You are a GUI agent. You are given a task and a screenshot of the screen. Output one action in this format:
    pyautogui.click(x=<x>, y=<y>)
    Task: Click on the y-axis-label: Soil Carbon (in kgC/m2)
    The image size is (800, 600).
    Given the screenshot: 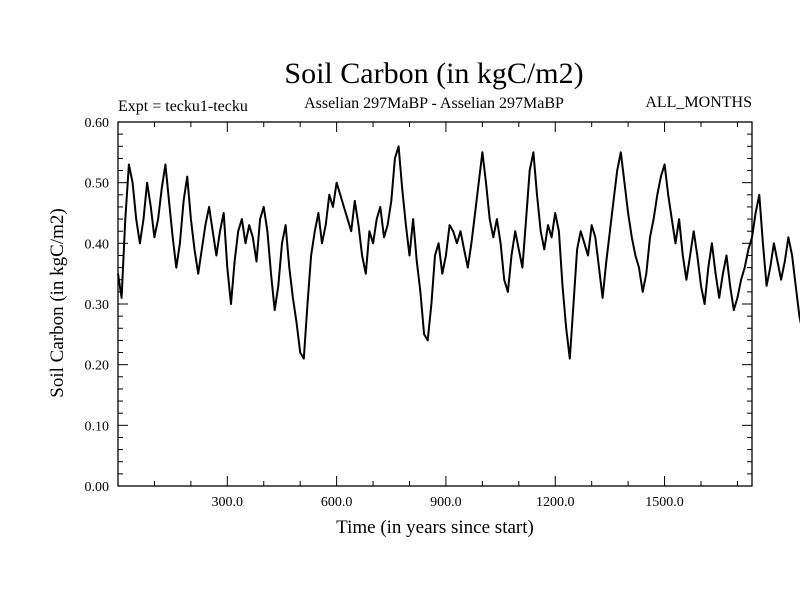 What is the action you would take?
    pyautogui.click(x=57, y=302)
    